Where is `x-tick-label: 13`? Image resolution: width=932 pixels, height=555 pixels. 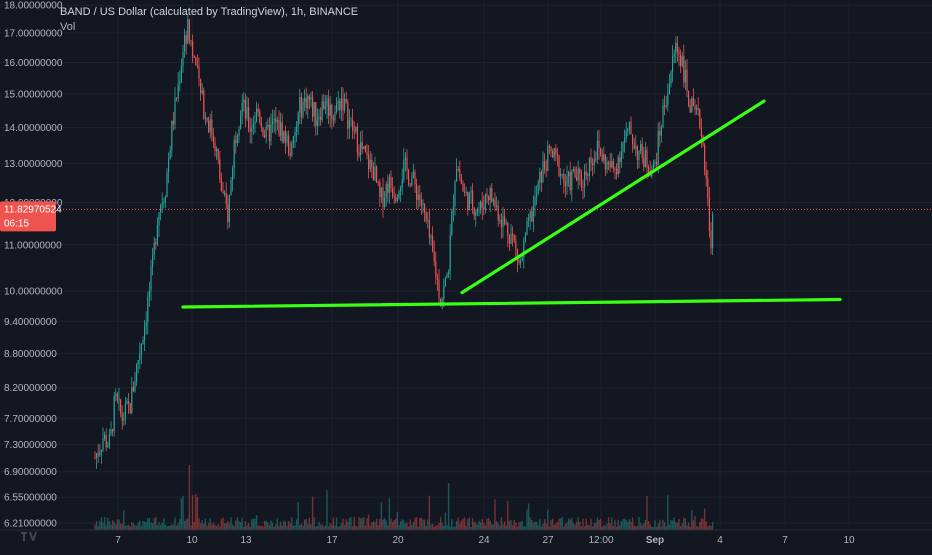 x-tick-label: 13 is located at coordinates (246, 540).